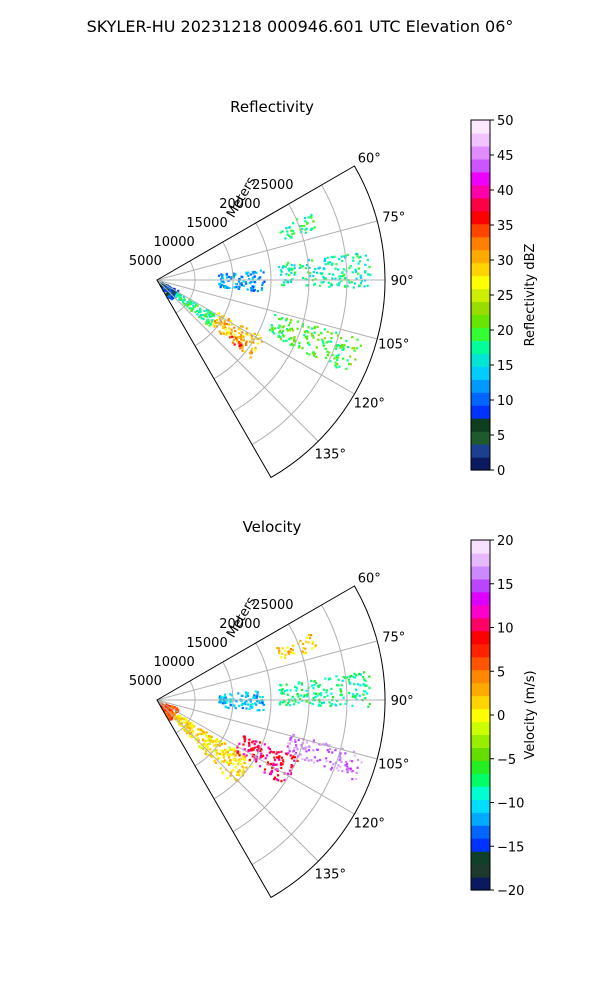 This screenshot has height=1000, width=600. I want to click on angle-tick-label: 90°, so click(402, 701).